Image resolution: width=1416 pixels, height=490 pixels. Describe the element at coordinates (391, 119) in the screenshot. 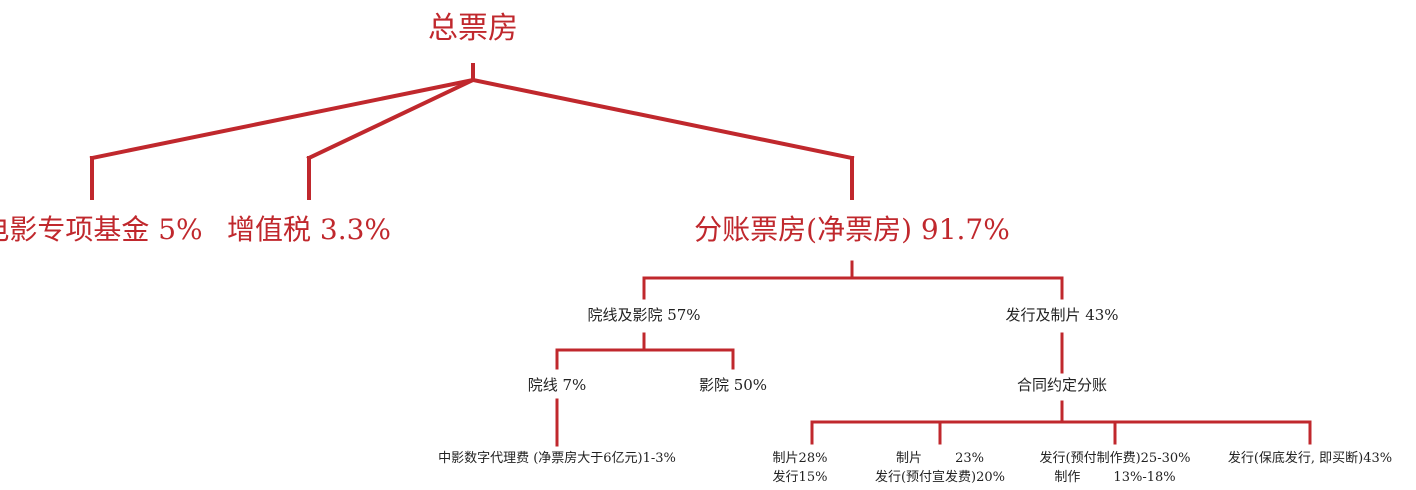

I see `branch-tax` at that location.